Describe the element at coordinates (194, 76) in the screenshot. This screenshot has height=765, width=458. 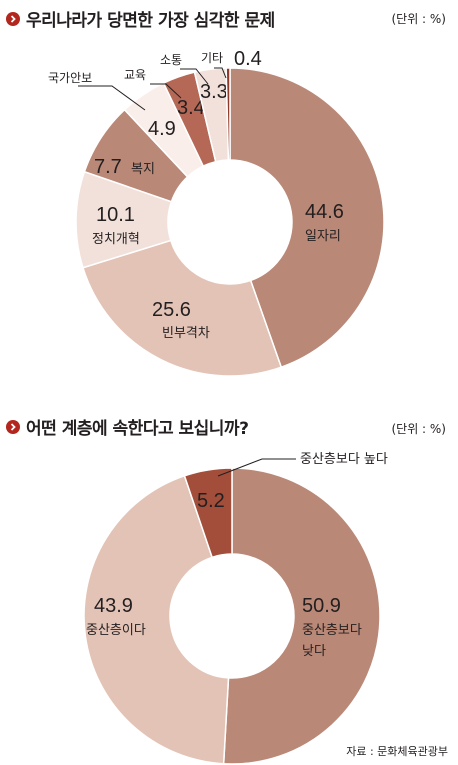
I see `chart1-leader-소통` at that location.